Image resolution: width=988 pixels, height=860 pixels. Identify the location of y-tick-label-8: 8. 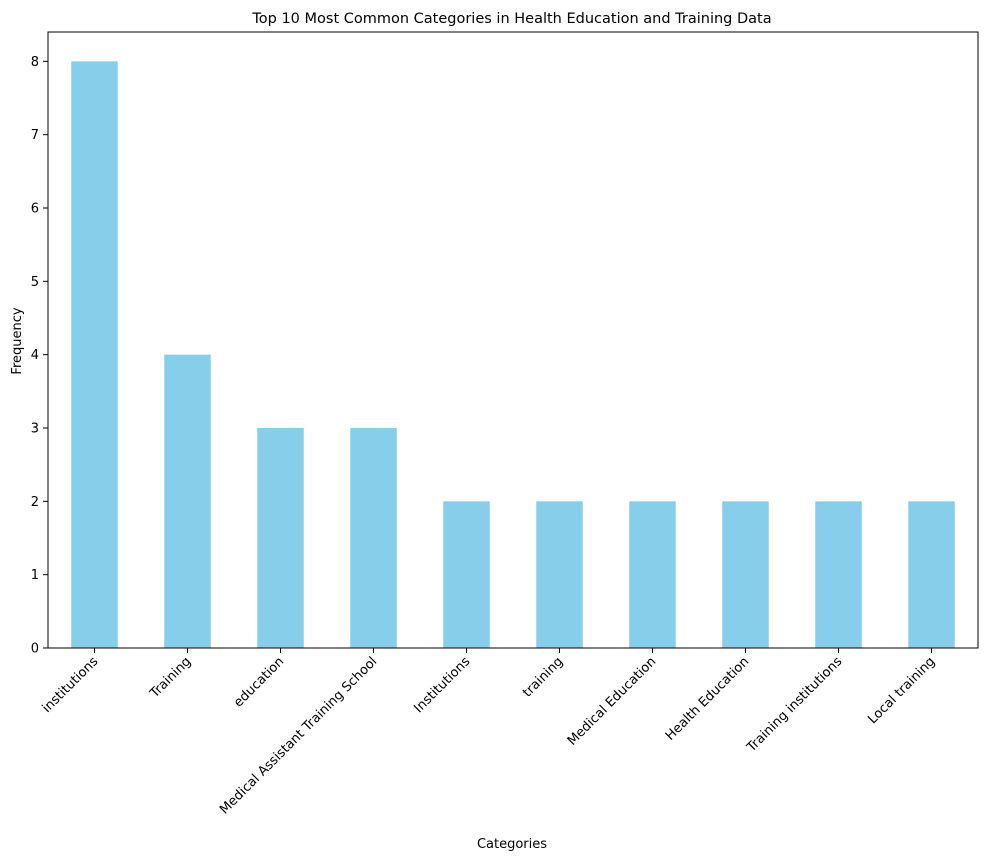
(35, 62).